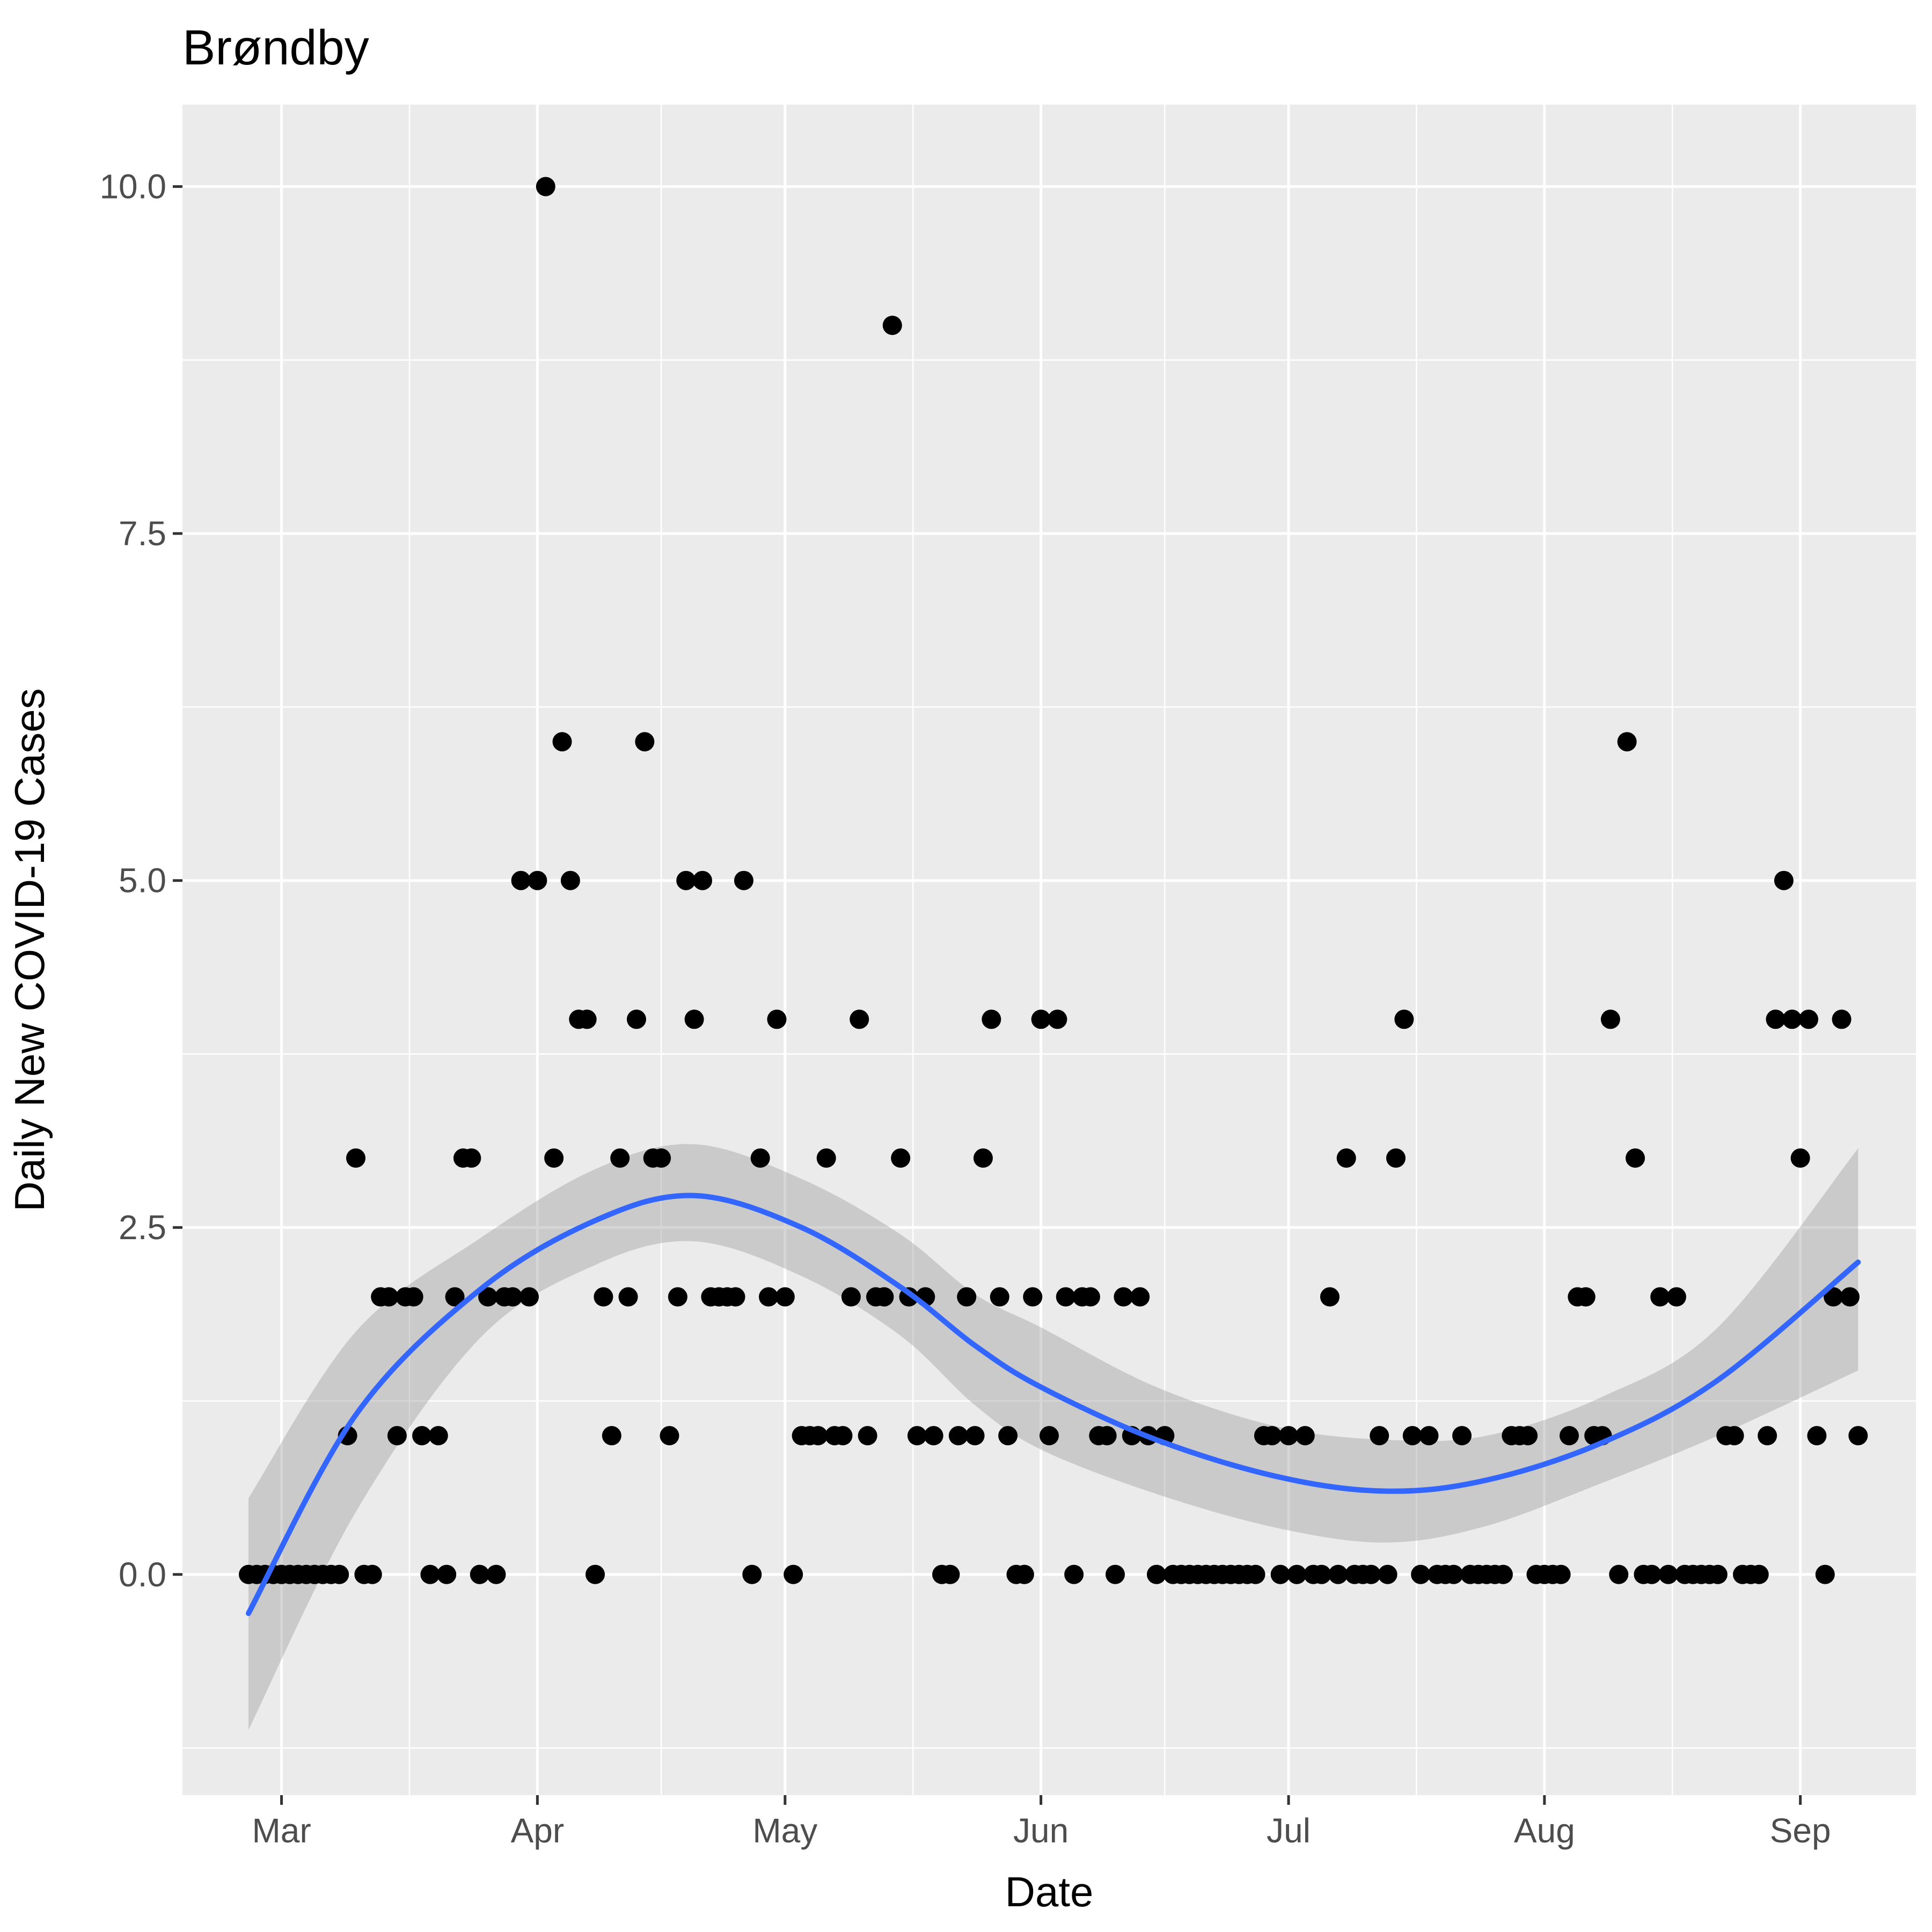 The height and width of the screenshot is (1932, 1932). Describe the element at coordinates (142, 880) in the screenshot. I see `y-tick-label: 5.0` at that location.